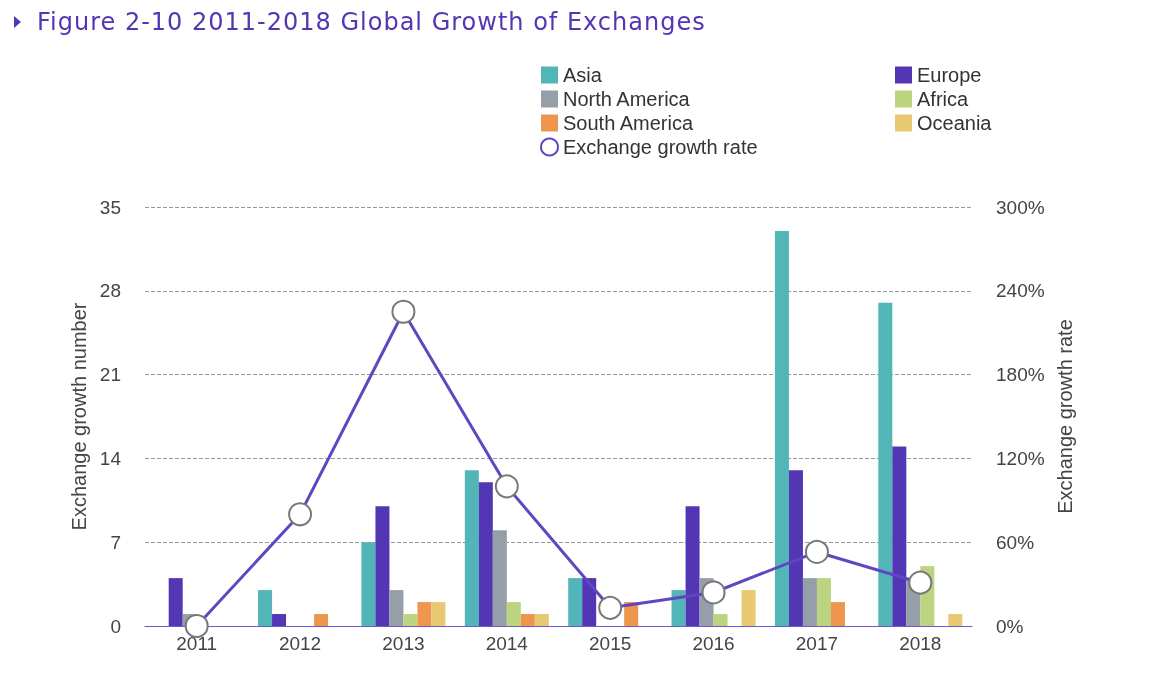 Image resolution: width=1167 pixels, height=678 pixels. What do you see at coordinates (1020, 458) in the screenshot?
I see `y2-tick-label: 120%` at bounding box center [1020, 458].